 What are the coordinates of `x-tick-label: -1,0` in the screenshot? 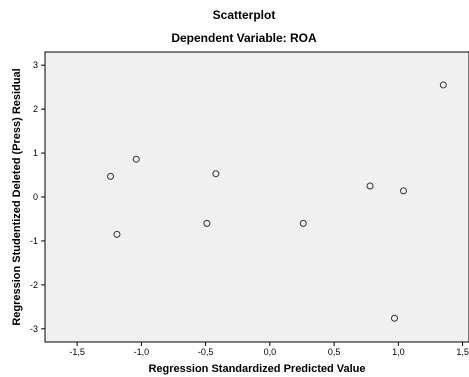 It's located at (142, 352).